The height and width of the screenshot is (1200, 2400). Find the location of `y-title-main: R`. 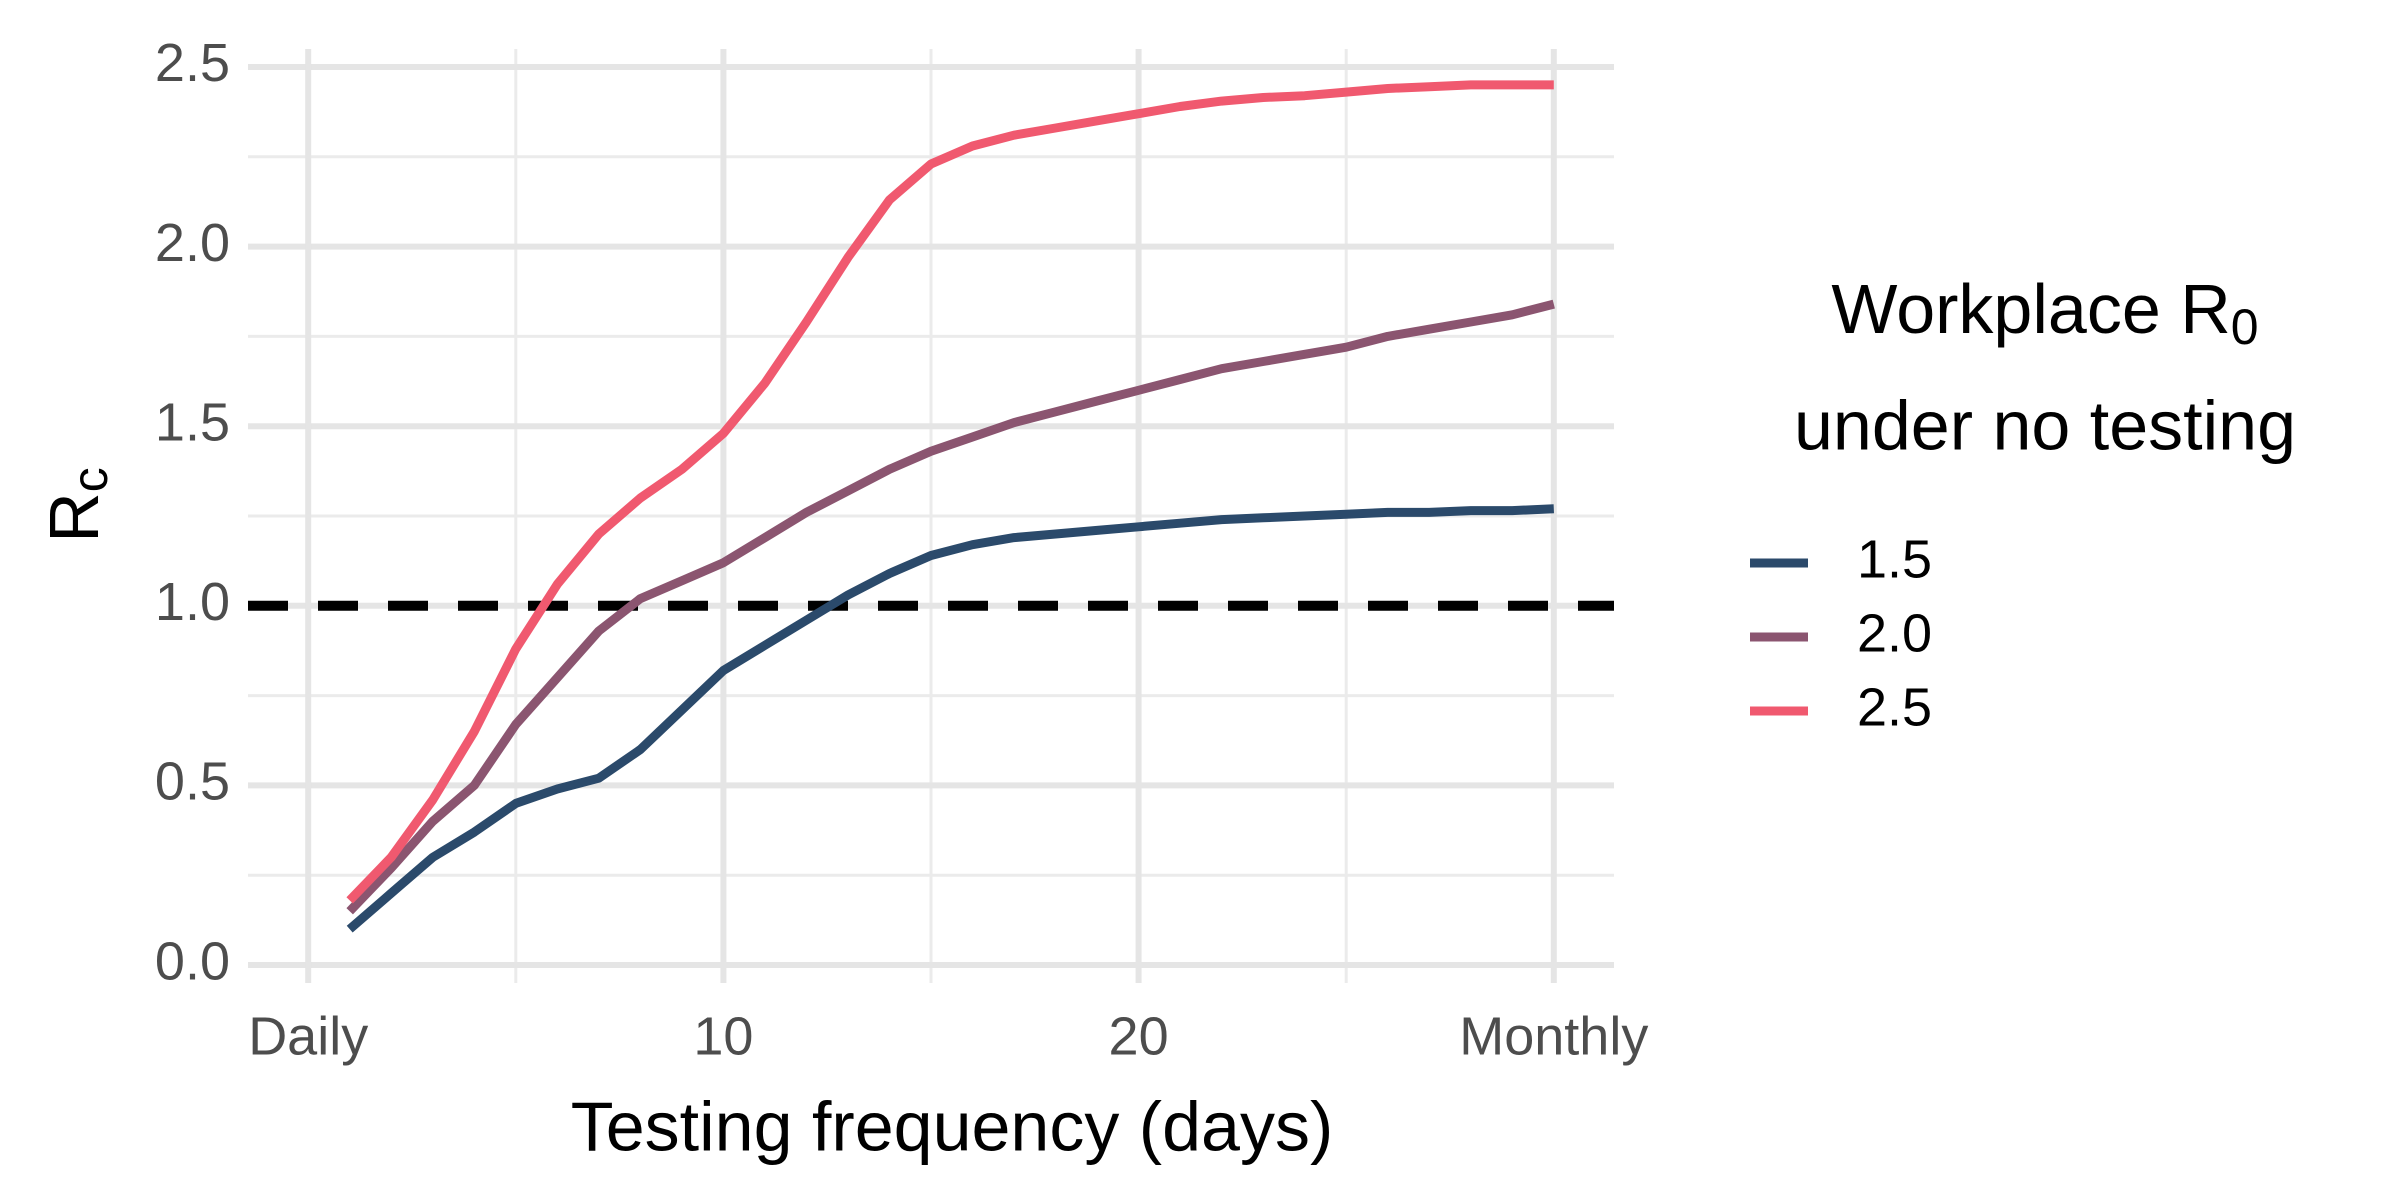

y-title-main: R is located at coordinates (74, 517).